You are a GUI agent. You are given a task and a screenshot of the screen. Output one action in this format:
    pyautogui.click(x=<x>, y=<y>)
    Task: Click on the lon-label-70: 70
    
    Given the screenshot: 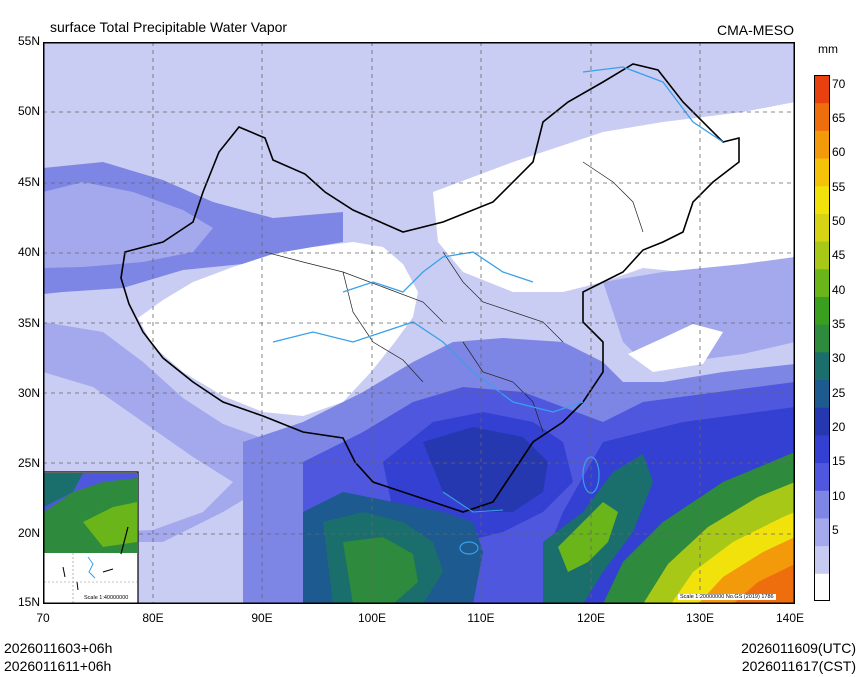 What is the action you would take?
    pyautogui.click(x=43, y=618)
    